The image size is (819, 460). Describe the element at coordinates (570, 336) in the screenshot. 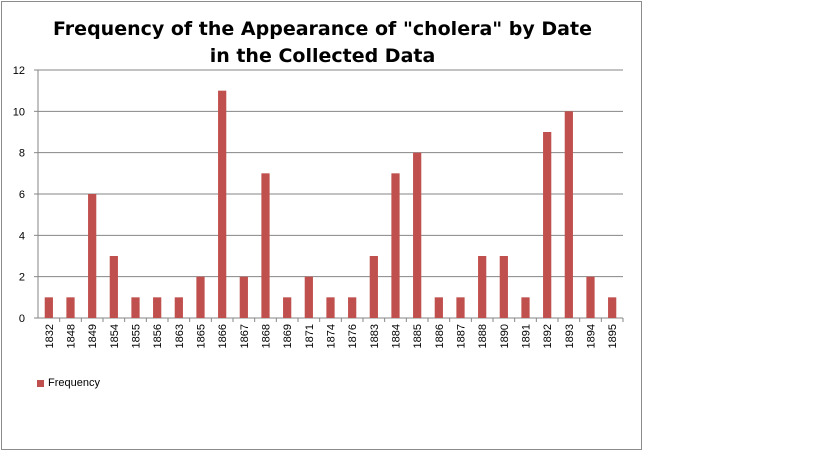

I see `x-tick-label: 1893` at that location.